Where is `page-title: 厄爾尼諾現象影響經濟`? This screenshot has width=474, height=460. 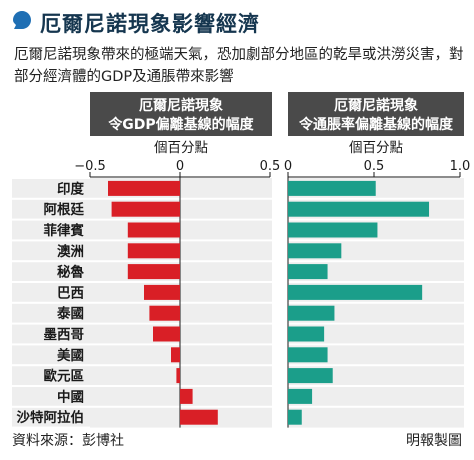 page-title: 厄爾尼諾現象影響經濟 is located at coordinates (150, 24).